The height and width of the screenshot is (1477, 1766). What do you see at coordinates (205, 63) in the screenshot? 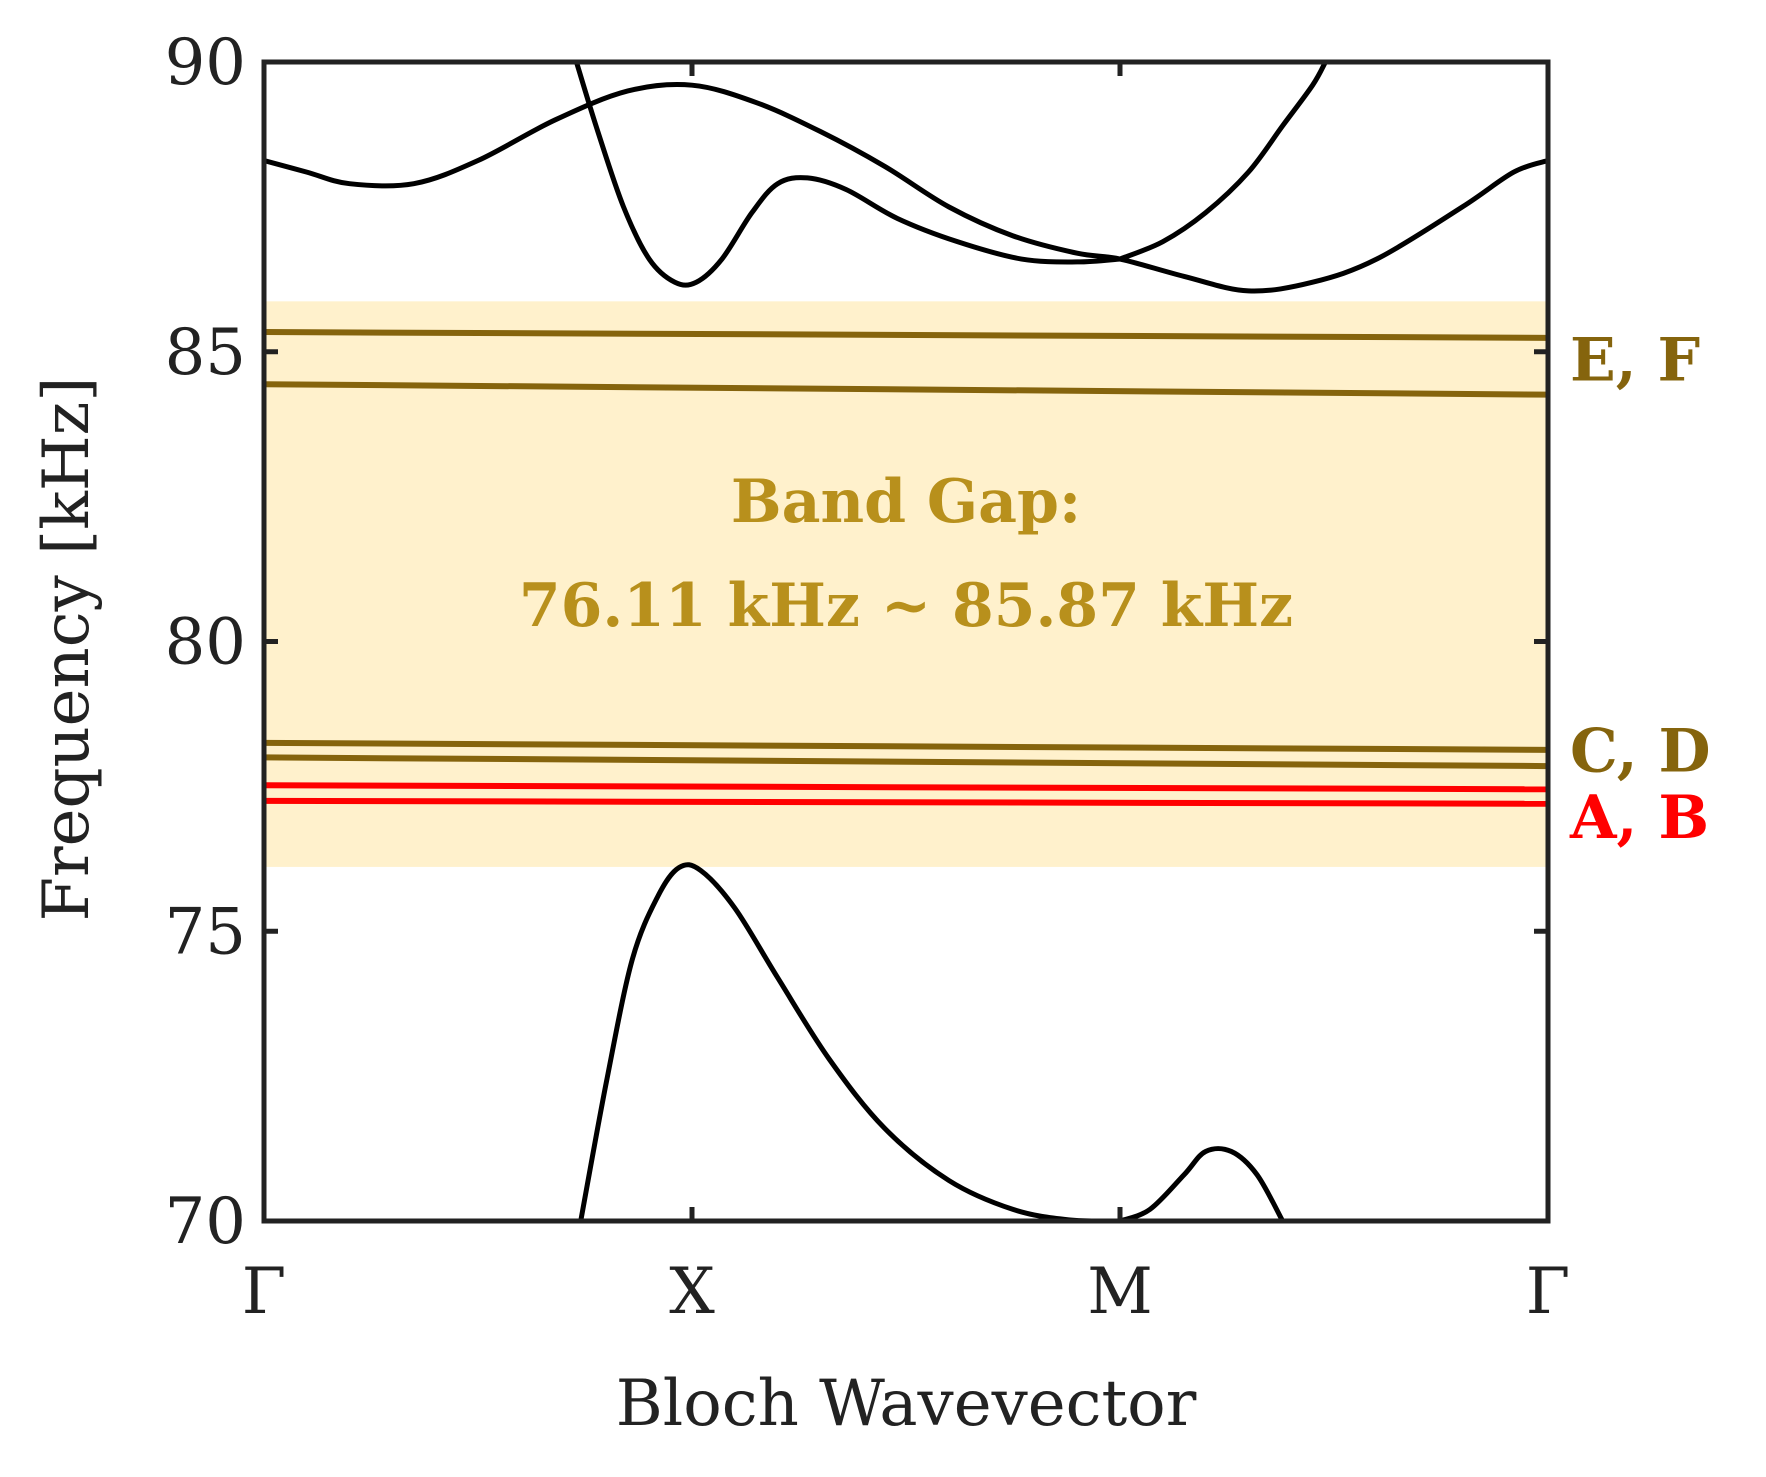
I see `y-tick-label: 90` at bounding box center [205, 63].